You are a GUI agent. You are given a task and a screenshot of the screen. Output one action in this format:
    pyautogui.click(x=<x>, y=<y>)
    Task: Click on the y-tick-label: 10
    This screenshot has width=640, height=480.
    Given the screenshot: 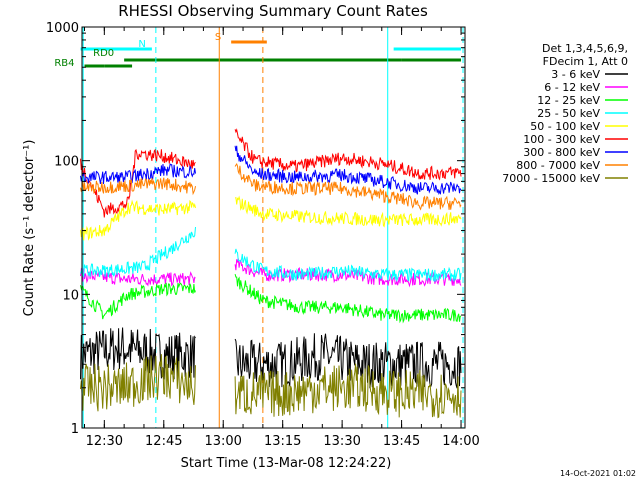 What is the action you would take?
    pyautogui.click(x=70, y=295)
    